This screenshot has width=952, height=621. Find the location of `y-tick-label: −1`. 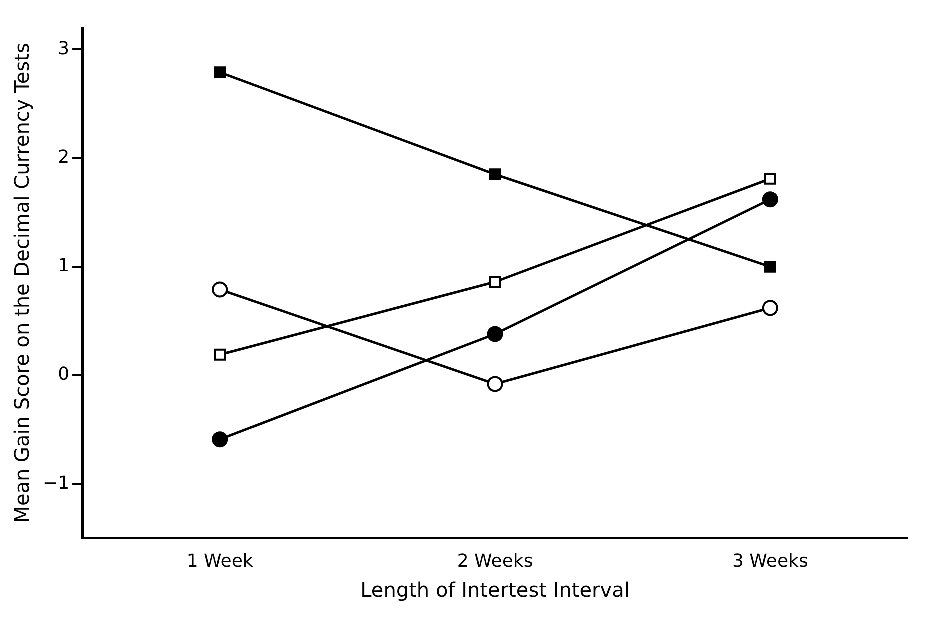

y-tick-label: −1 is located at coordinates (56, 483).